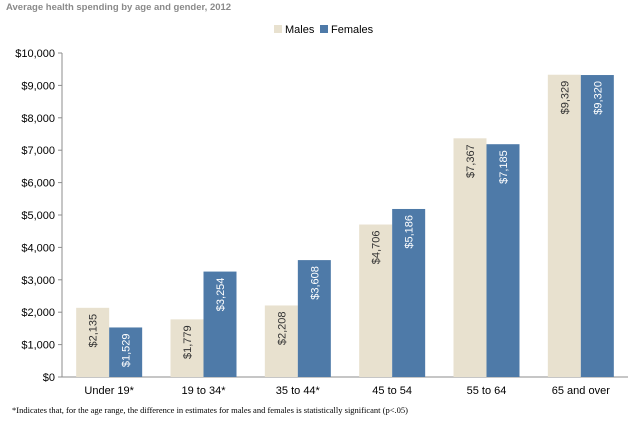 Image resolution: width=640 pixels, height=424 pixels. I want to click on x-tick-label: 35 to 44*, so click(298, 391).